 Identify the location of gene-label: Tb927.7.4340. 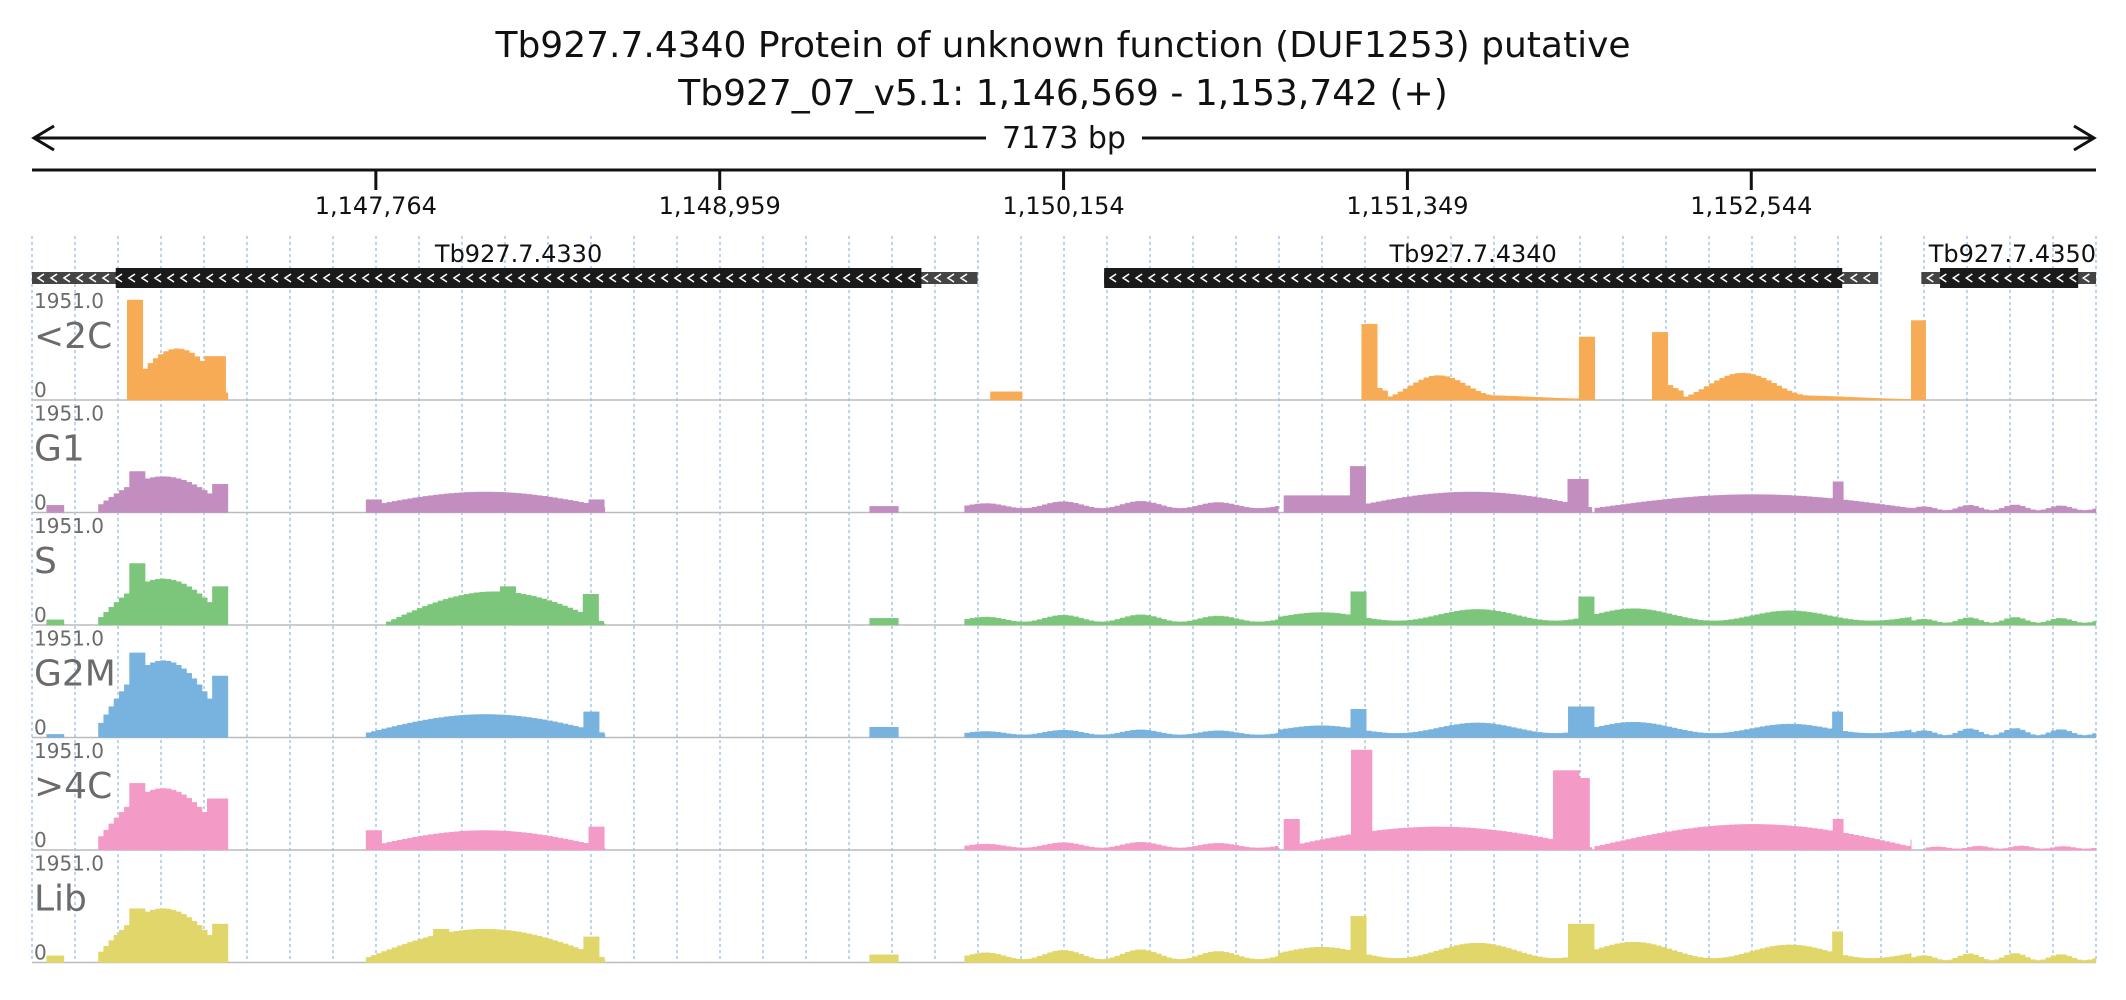
(1473, 254).